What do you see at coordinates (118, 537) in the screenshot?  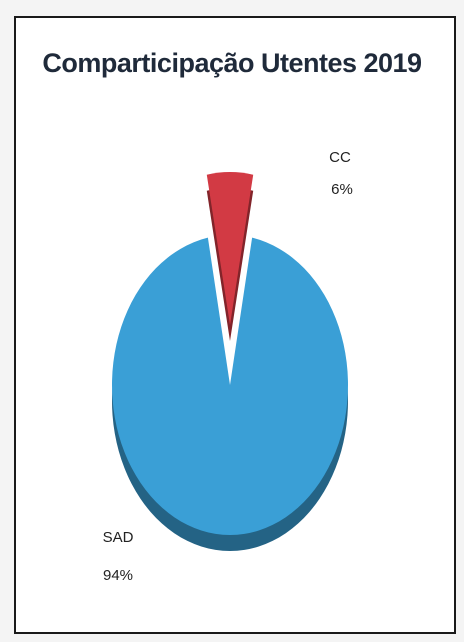 I see `label-sad-name: SAD` at bounding box center [118, 537].